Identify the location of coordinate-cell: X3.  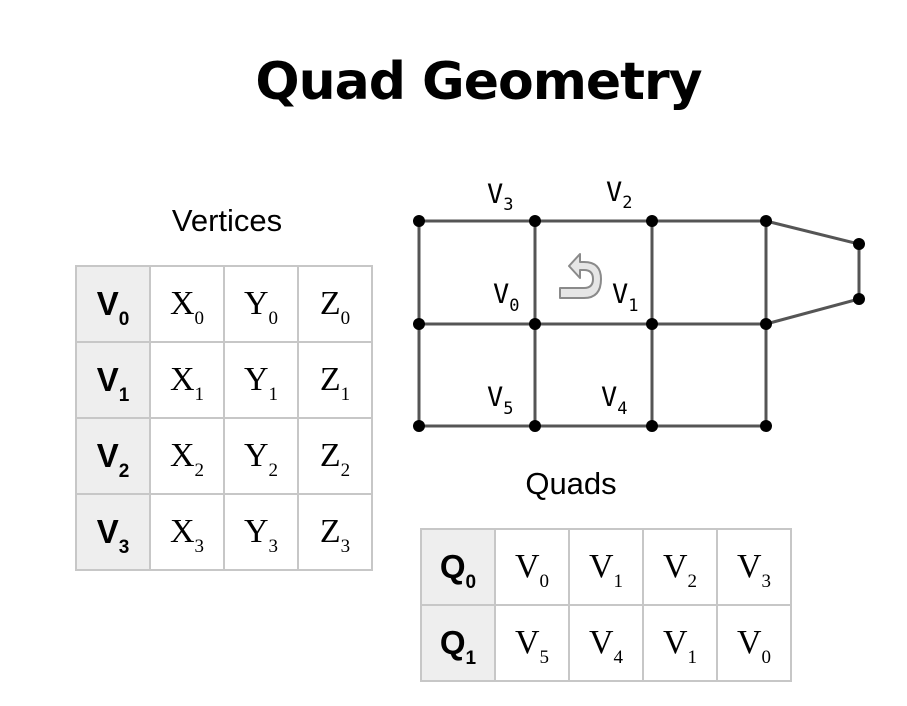
(187, 532).